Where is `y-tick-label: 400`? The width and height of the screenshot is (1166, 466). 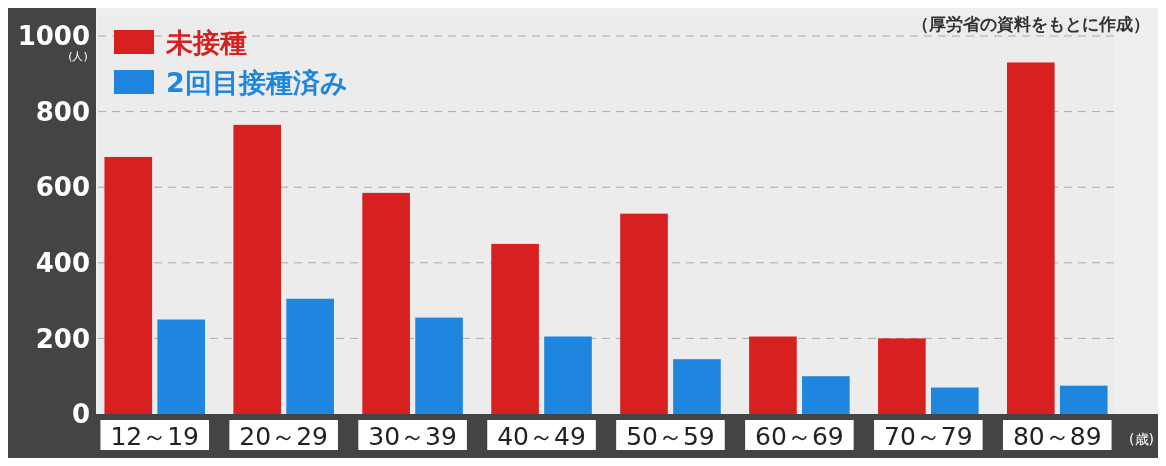
y-tick-label: 400 is located at coordinates (62, 262).